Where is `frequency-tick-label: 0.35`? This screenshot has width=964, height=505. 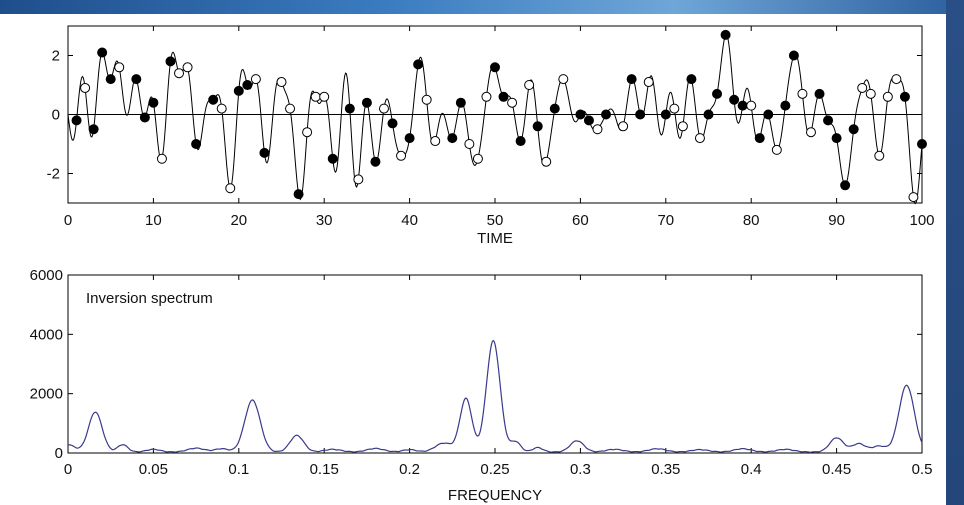 frequency-tick-label: 0.35 is located at coordinates (665, 469).